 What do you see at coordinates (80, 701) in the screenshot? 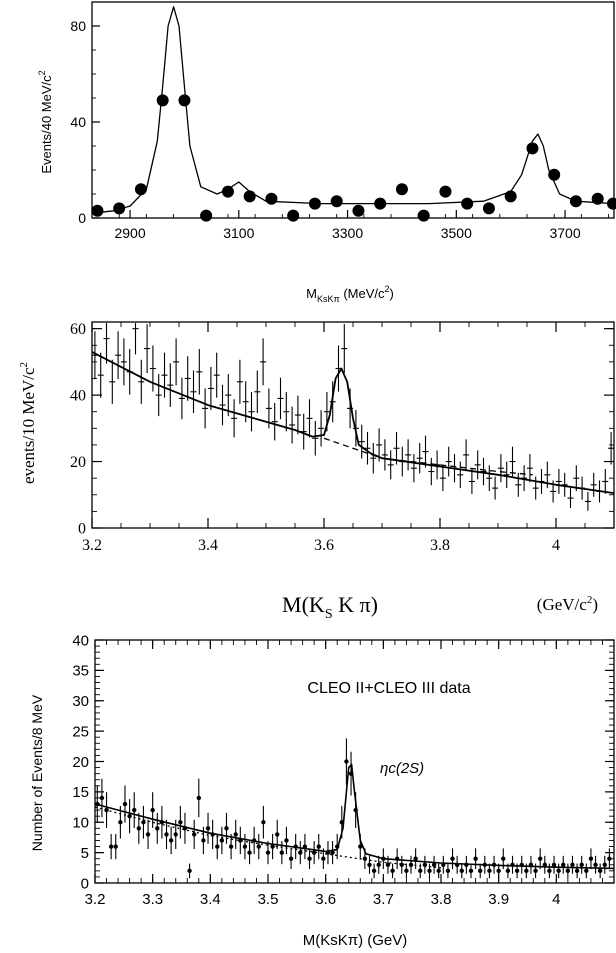
I see `y-tick-label: 30` at bounding box center [80, 701].